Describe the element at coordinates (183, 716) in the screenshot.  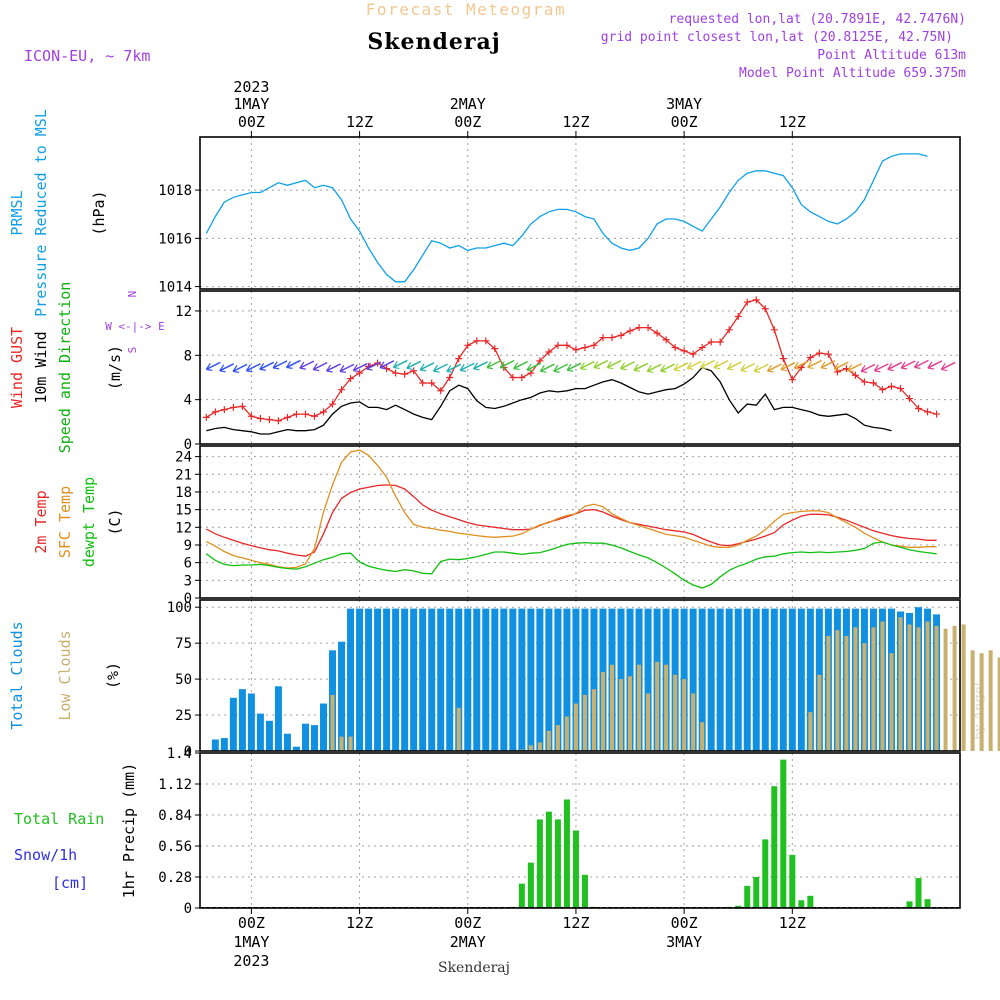
I see `y-tick-label: 25` at that location.